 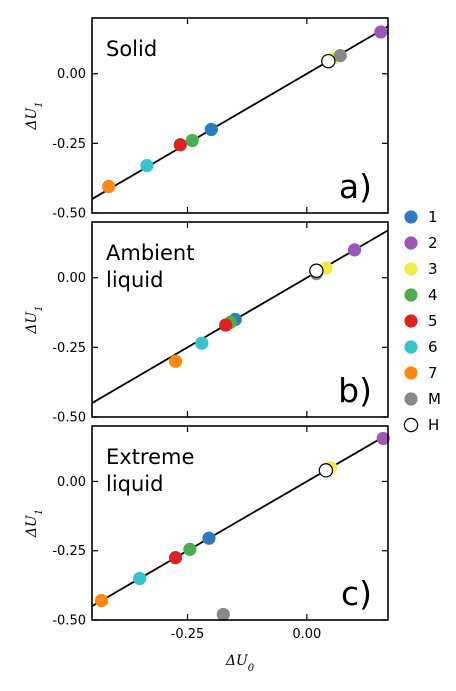 What do you see at coordinates (422, 321) in the screenshot?
I see `legend: 1 2 3 4 5 6 7 MH` at bounding box center [422, 321].